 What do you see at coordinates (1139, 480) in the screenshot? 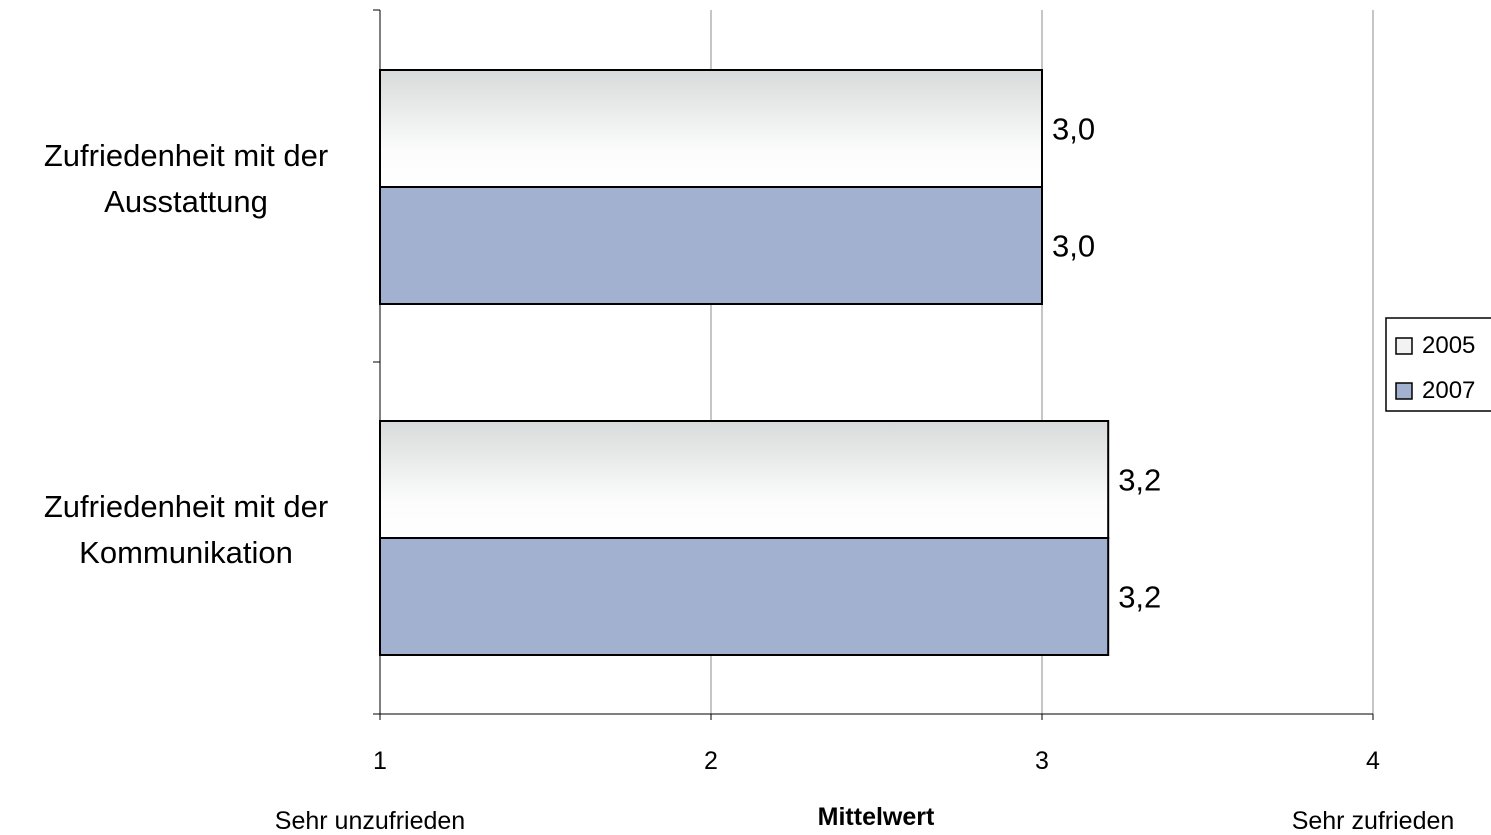
I see `data-label-2005-2: 3,2` at bounding box center [1139, 480].